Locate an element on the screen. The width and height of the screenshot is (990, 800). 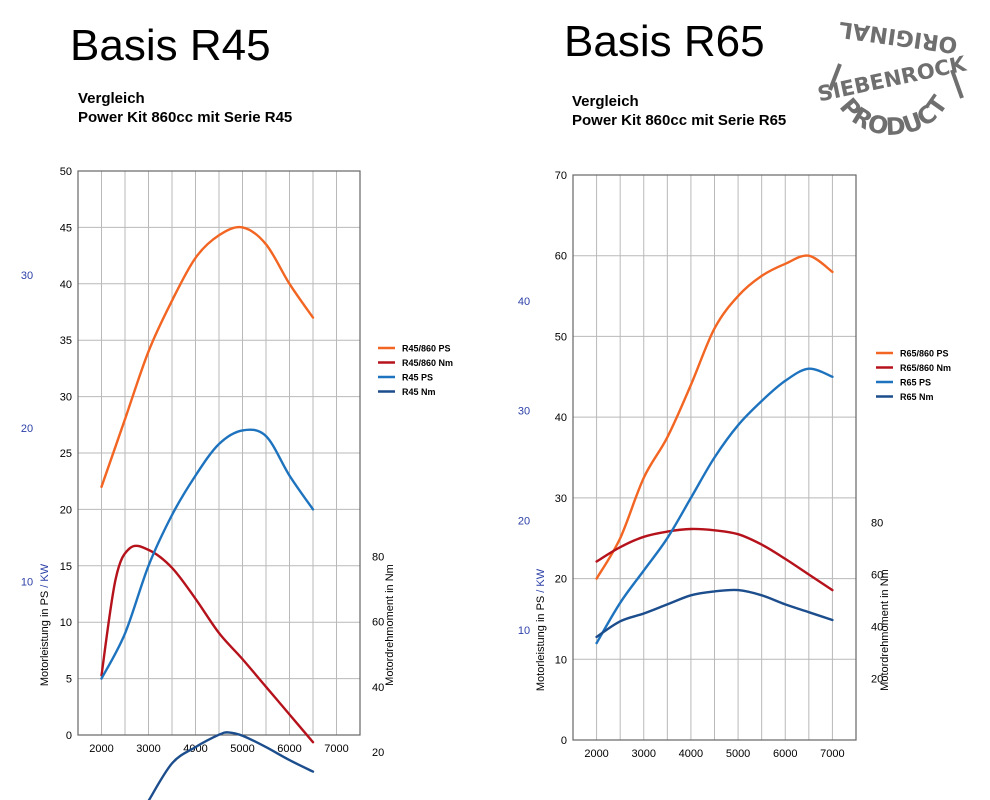
legend-item: R65 PS is located at coordinates (903, 383).